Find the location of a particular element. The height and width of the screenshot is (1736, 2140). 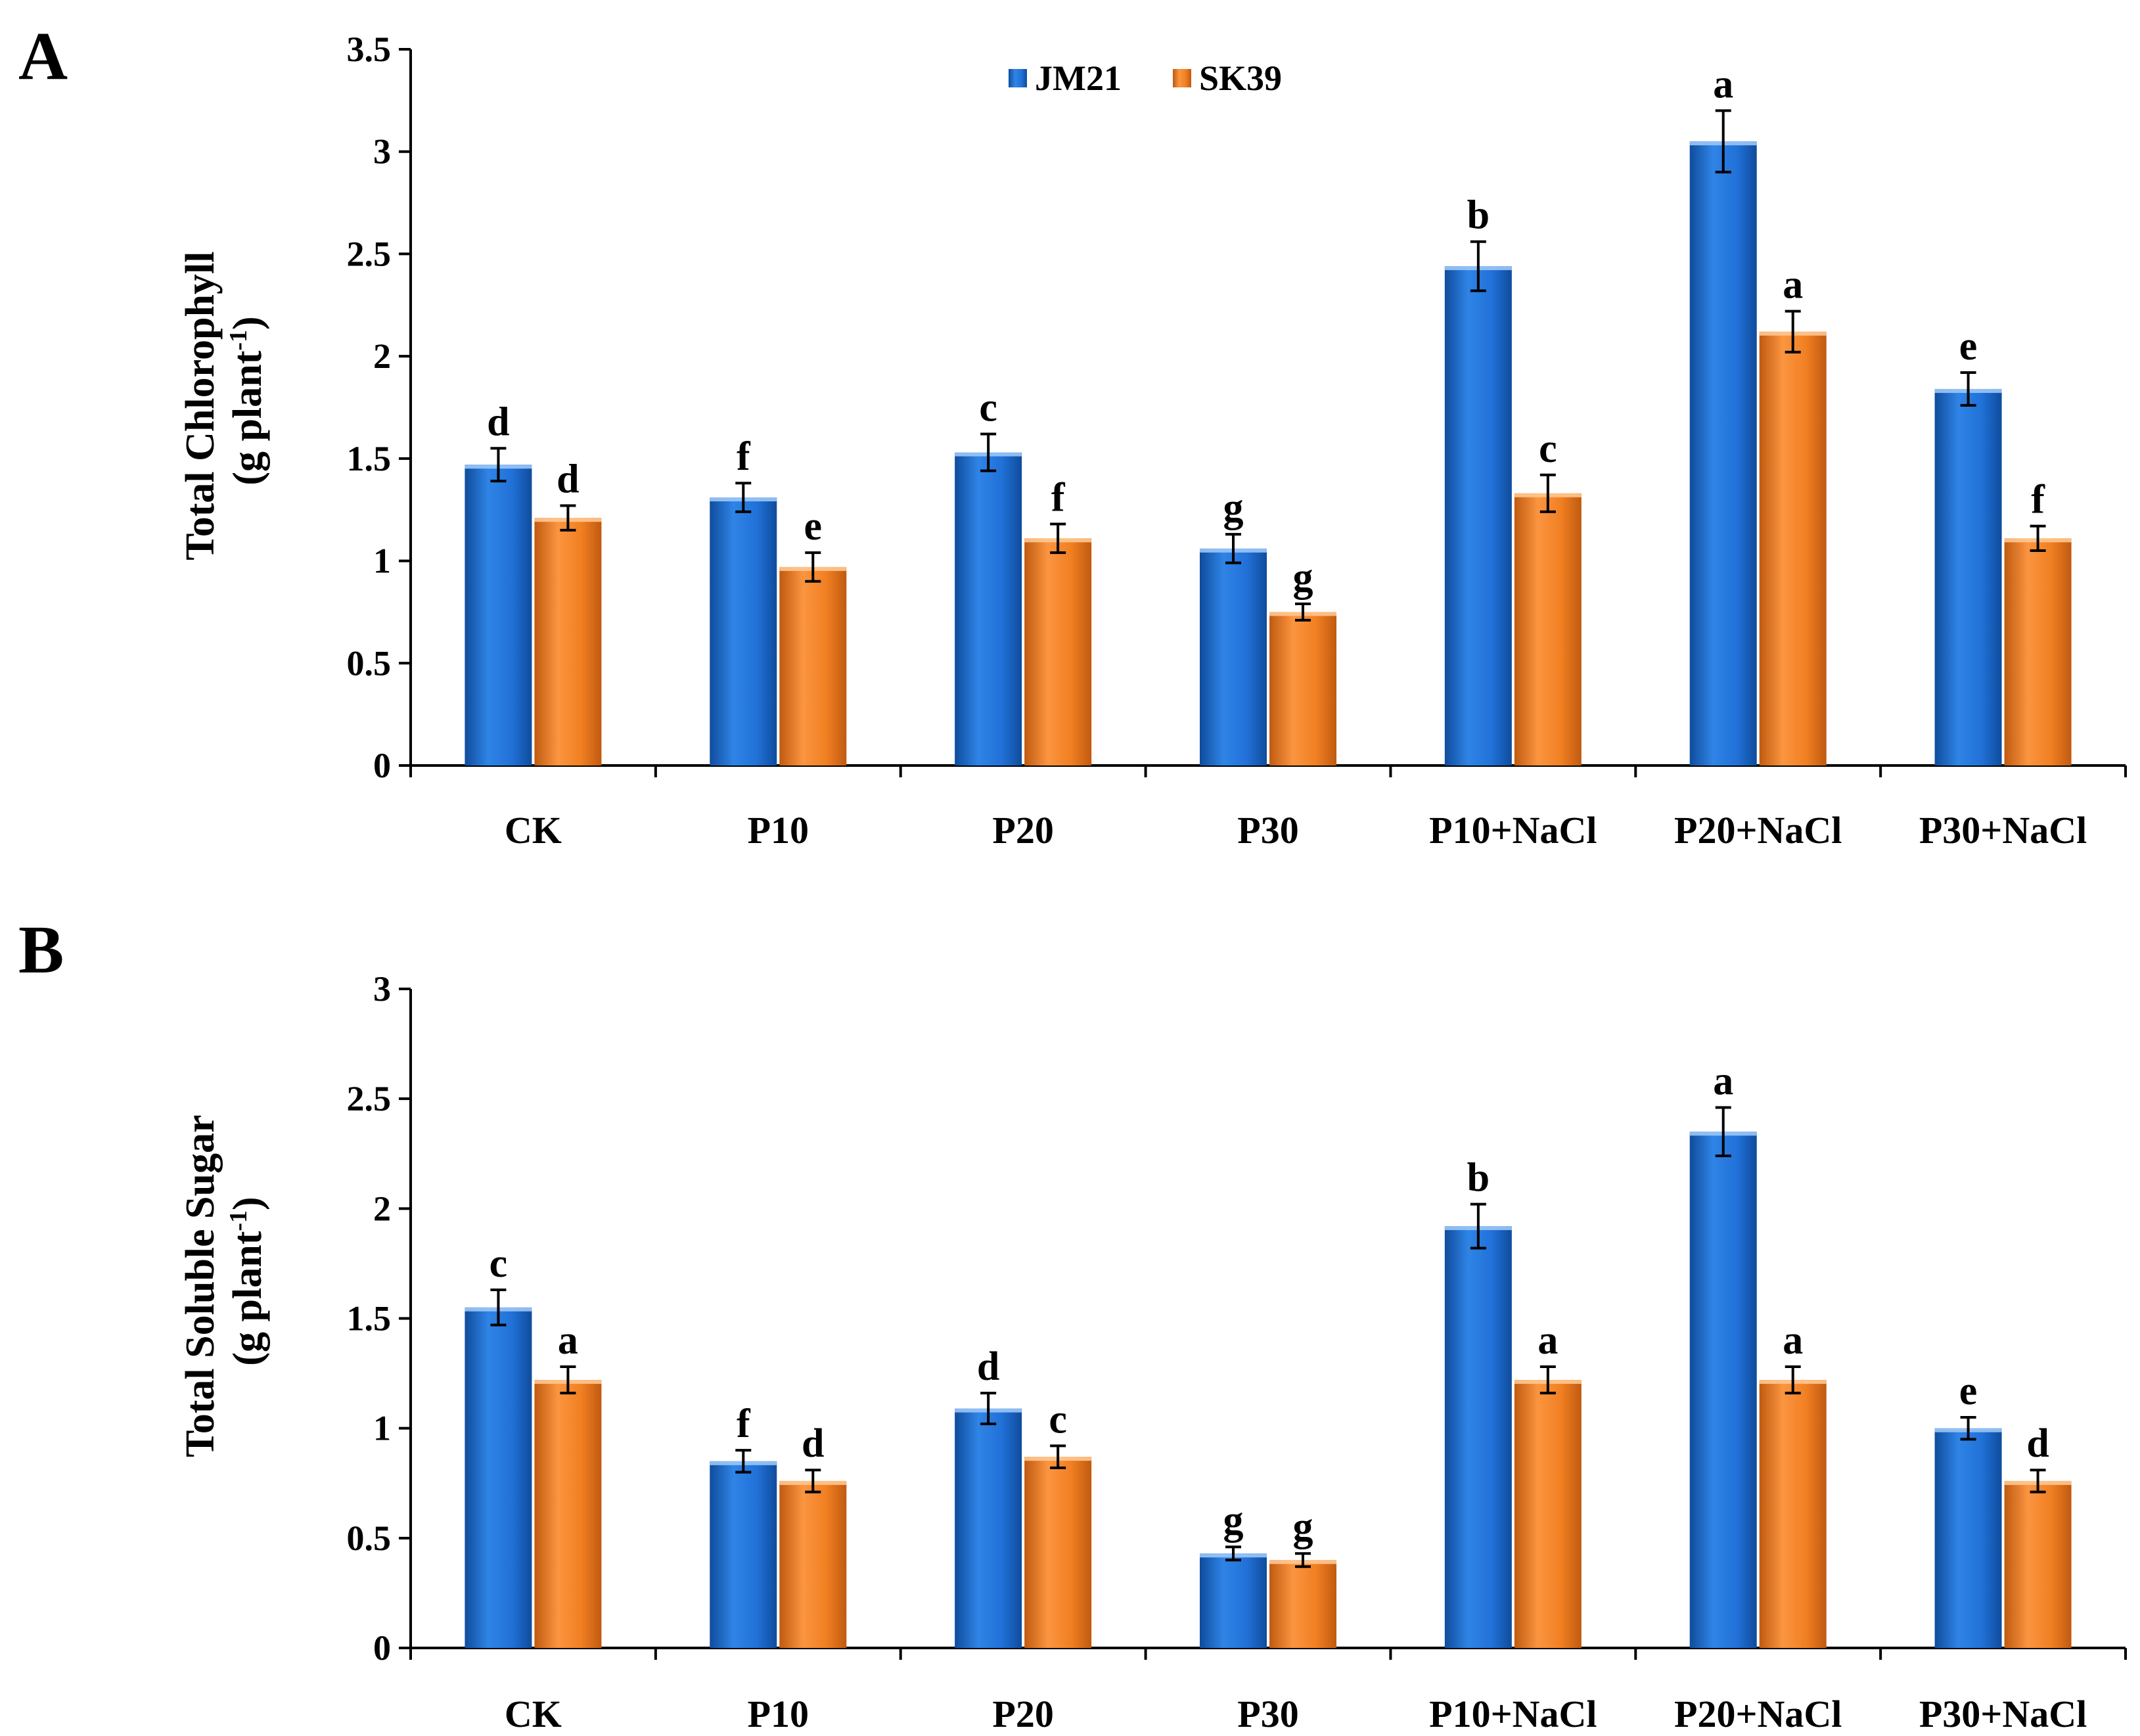

panel-b-ylabel: Total Soluble Sugar (g plant-1) is located at coordinates (224, 1281).